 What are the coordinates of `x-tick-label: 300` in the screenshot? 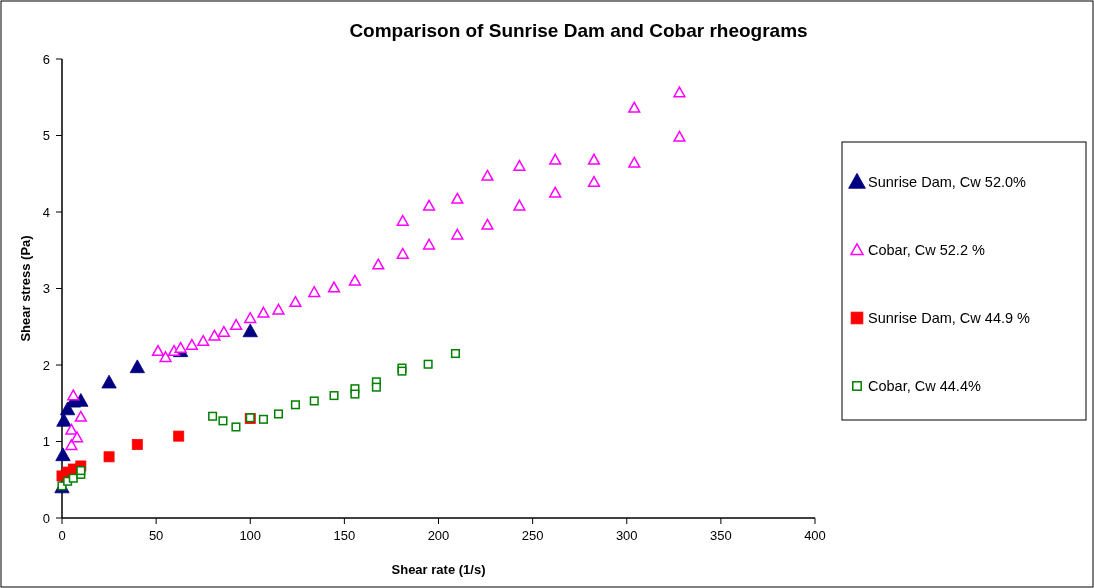 It's located at (626, 535).